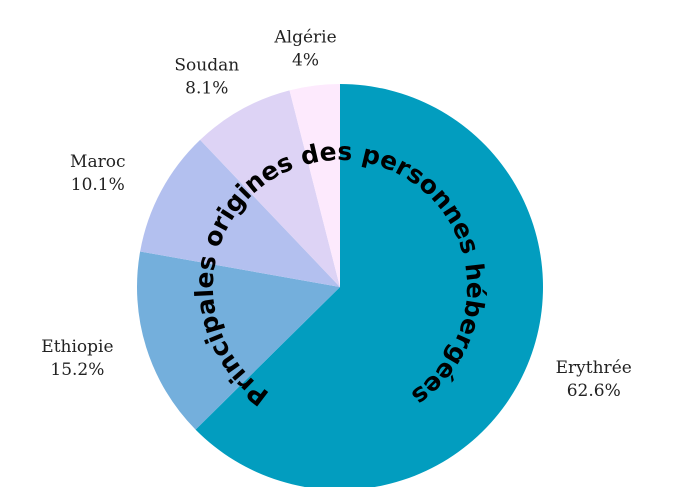  I want to click on slice-value: 62.6%, so click(594, 391).